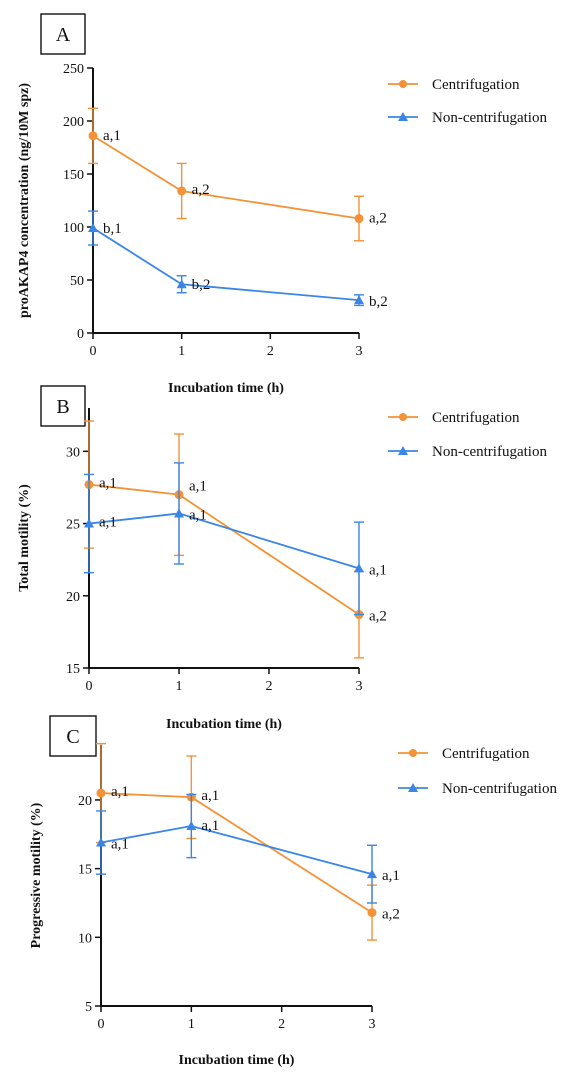 Image resolution: width=585 pixels, height=1072 pixels. Describe the element at coordinates (112, 229) in the screenshot. I see `data-label: b,1` at that location.